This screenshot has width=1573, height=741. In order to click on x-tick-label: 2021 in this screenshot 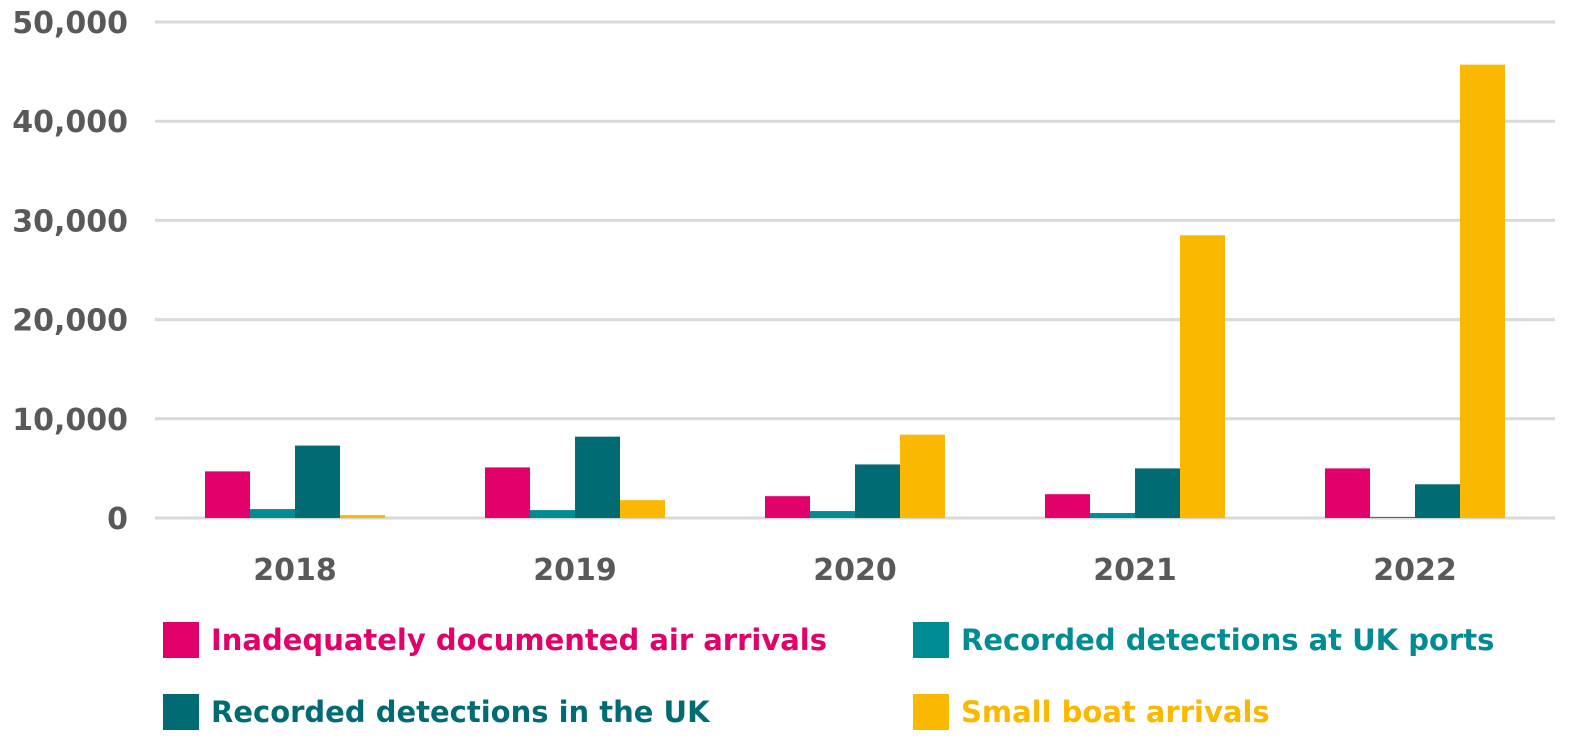, I will do `click(1135, 570)`.